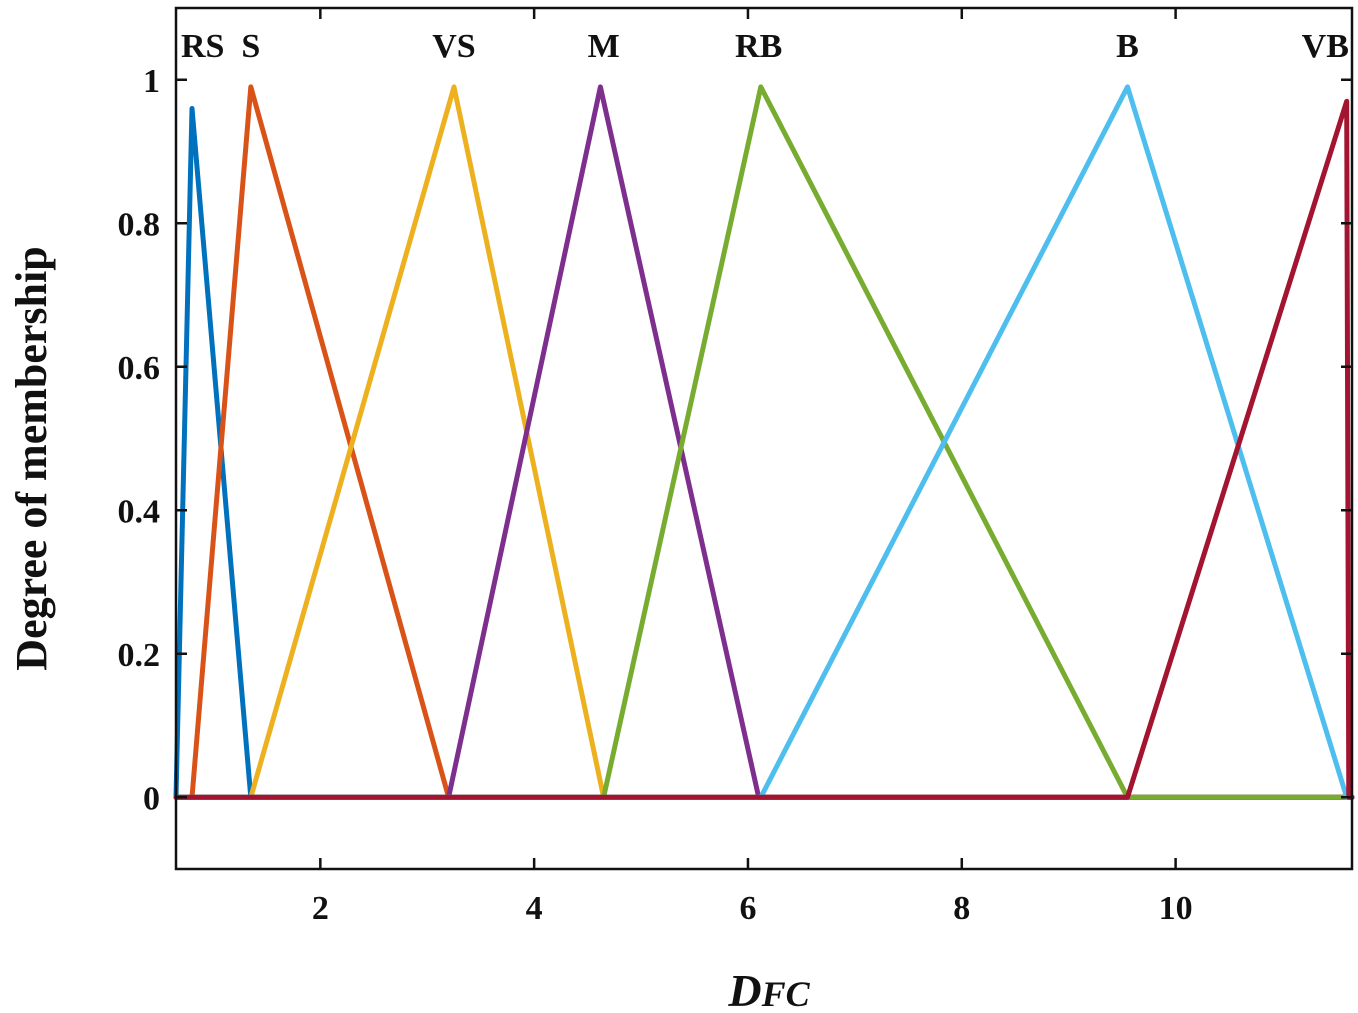 The image size is (1358, 1013). I want to click on x-tick-label: 2, so click(320, 908).